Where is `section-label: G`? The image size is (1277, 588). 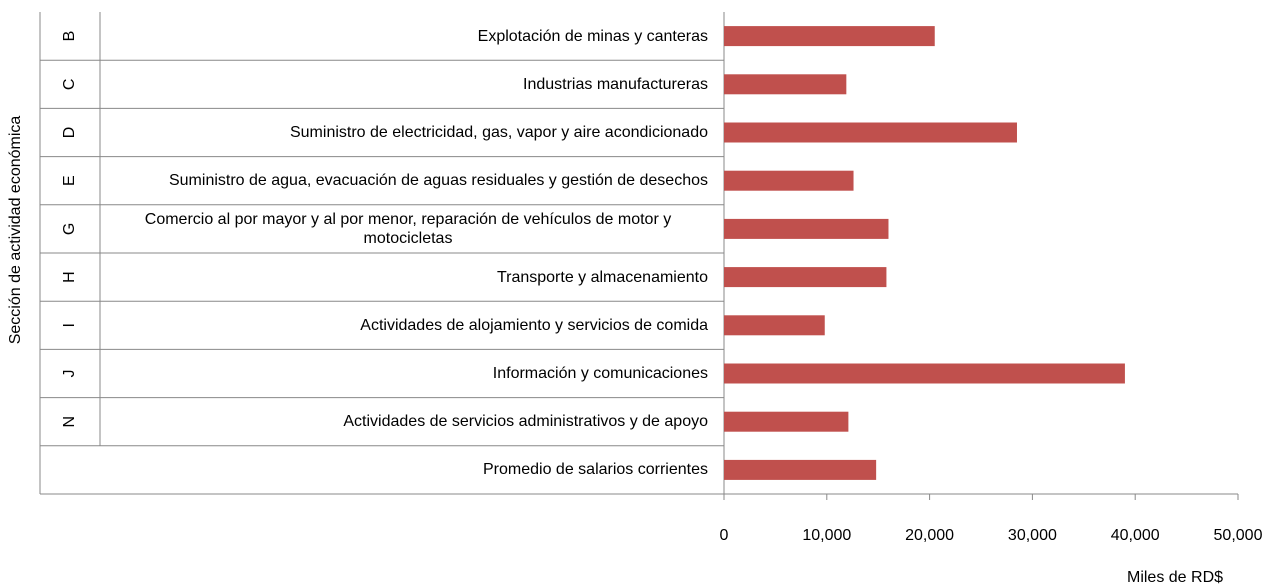 section-label: G is located at coordinates (69, 229).